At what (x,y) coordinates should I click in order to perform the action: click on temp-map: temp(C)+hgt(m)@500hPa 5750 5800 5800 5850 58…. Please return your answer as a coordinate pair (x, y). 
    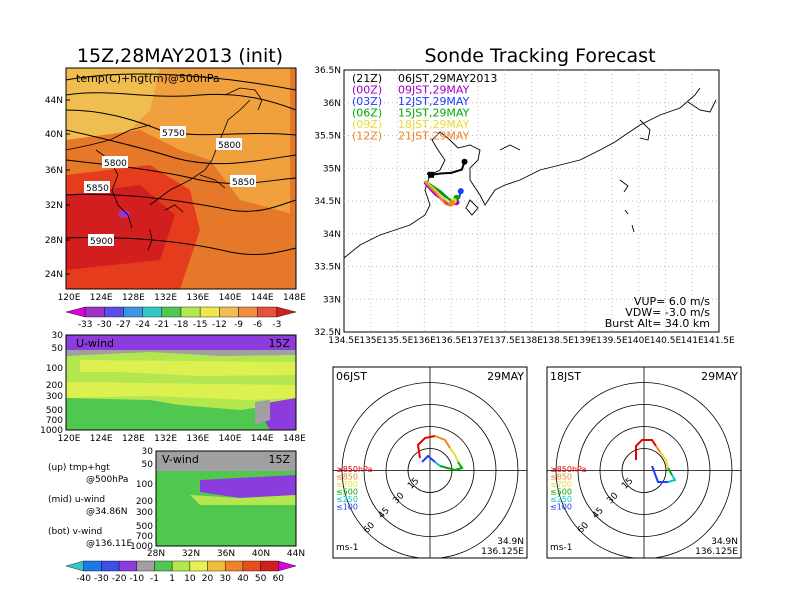
    Looking at the image, I should click on (175, 185).